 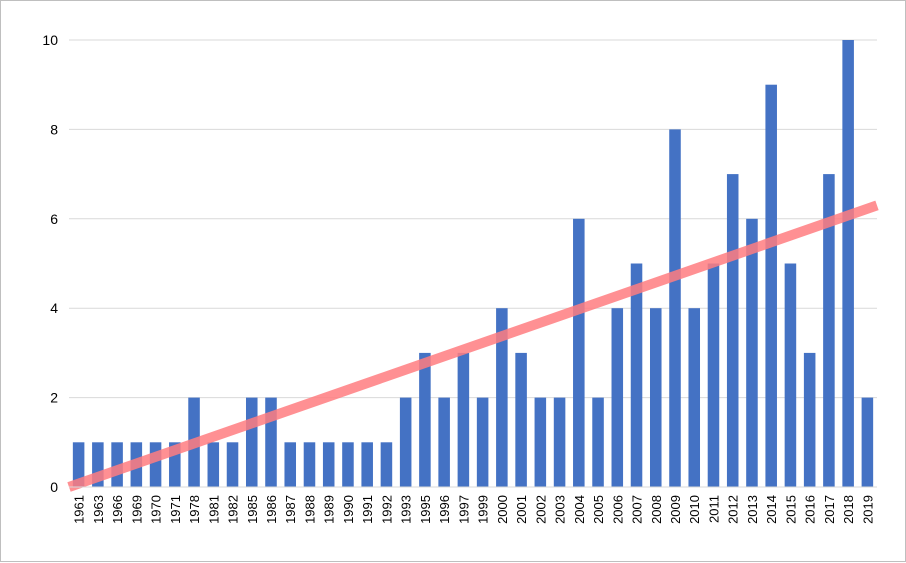 What do you see at coordinates (790, 375) in the screenshot?
I see `bar-2015` at bounding box center [790, 375].